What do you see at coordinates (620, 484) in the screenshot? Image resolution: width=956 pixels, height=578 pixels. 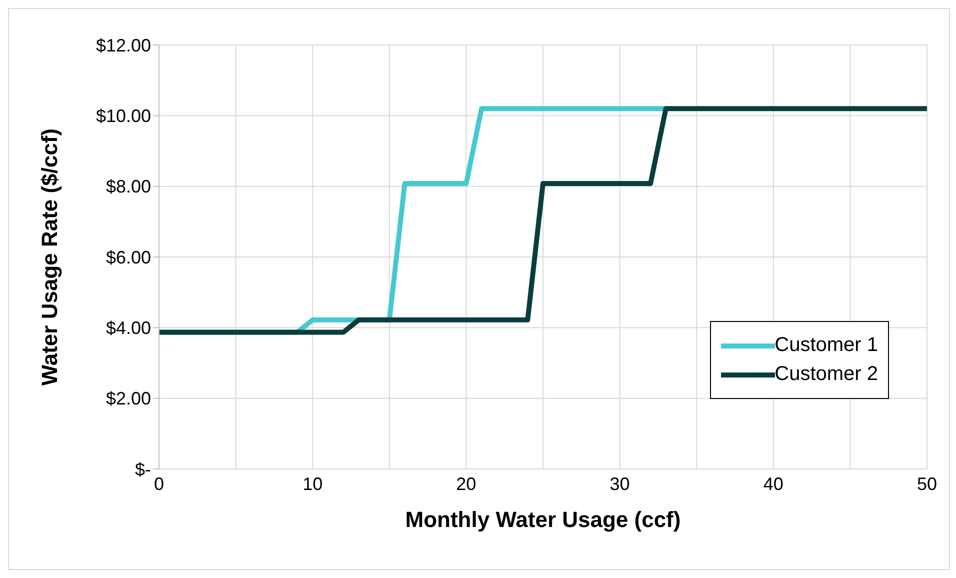 I see `x-tick-label: 30` at bounding box center [620, 484].